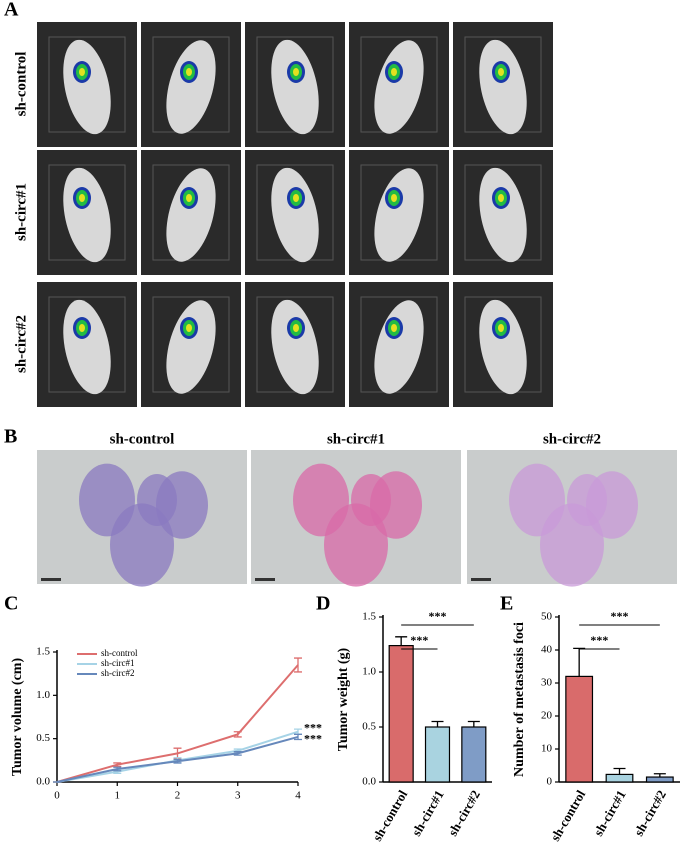 The height and width of the screenshot is (851, 685). Describe the element at coordinates (506, 604) in the screenshot. I see `panel-label: E` at that location.